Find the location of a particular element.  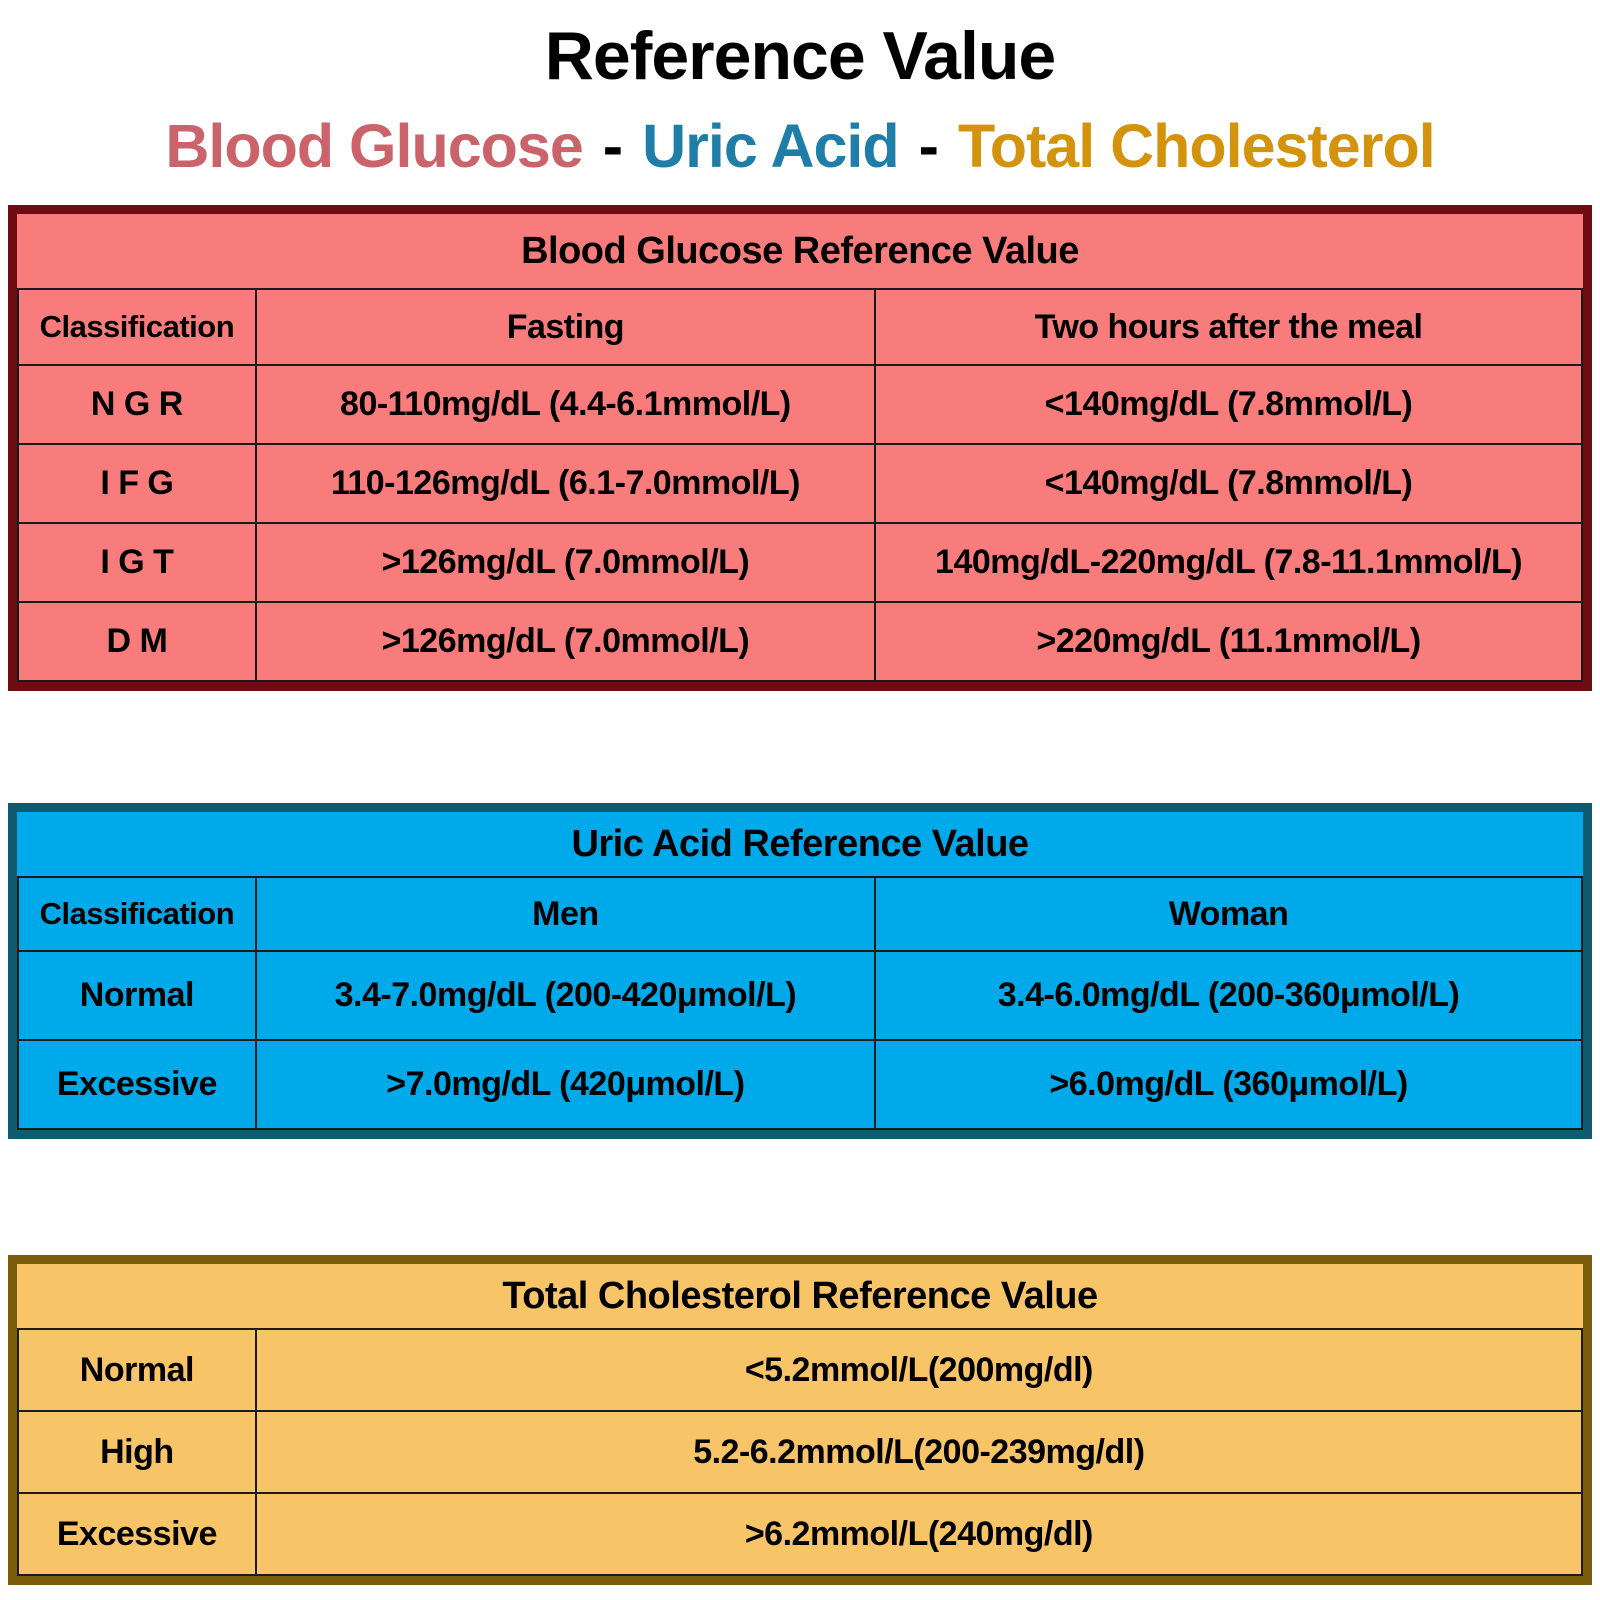

column-header-two-hours: Two hours after the meal is located at coordinates (1228, 327).